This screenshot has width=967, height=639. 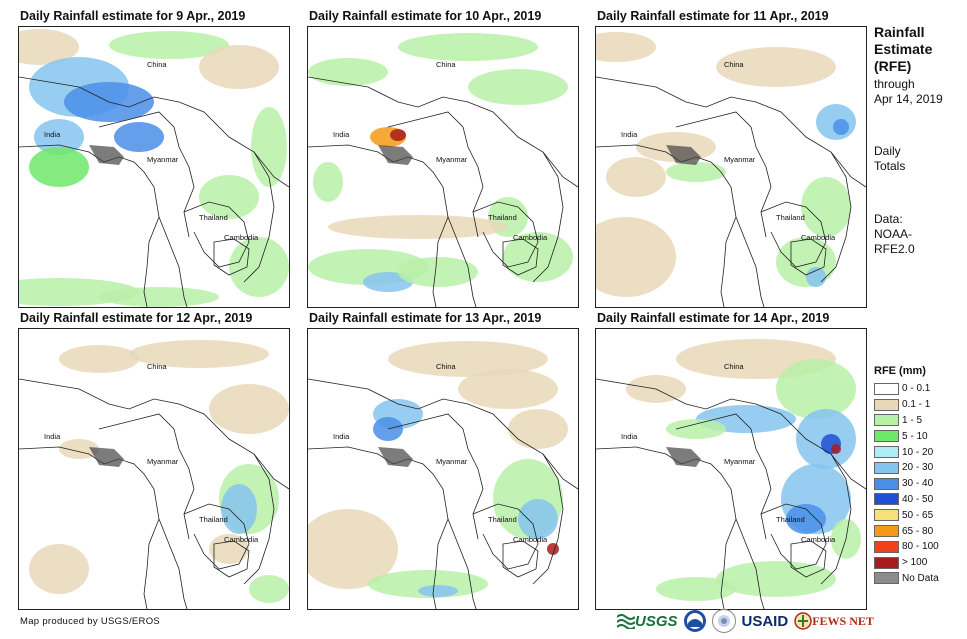 I want to click on legend-item: 80 - 100, so click(x=920, y=547).